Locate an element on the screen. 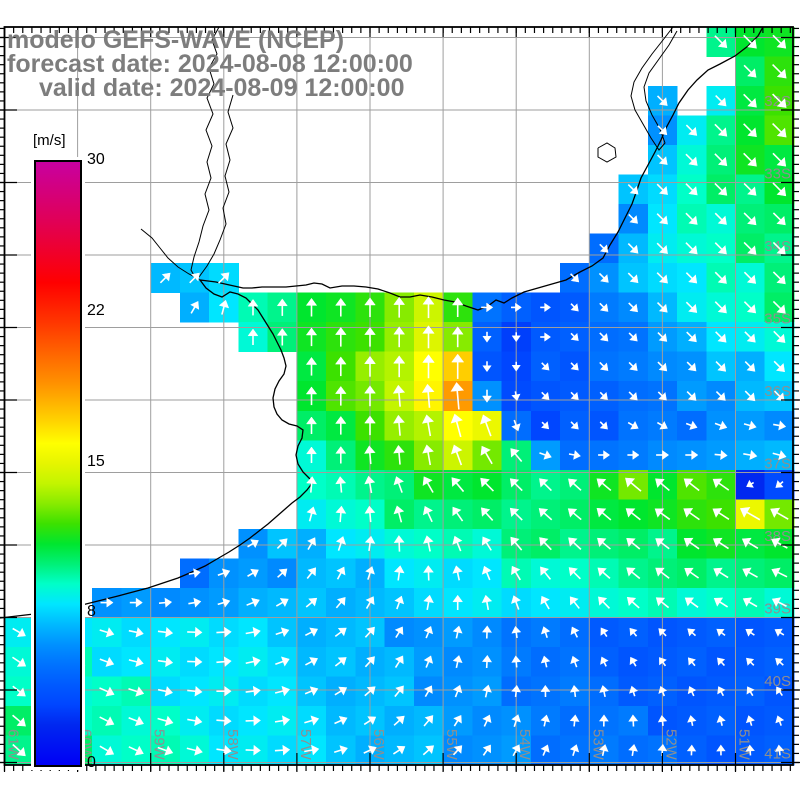 The image size is (800, 800). river-line is located at coordinates (205, 153).